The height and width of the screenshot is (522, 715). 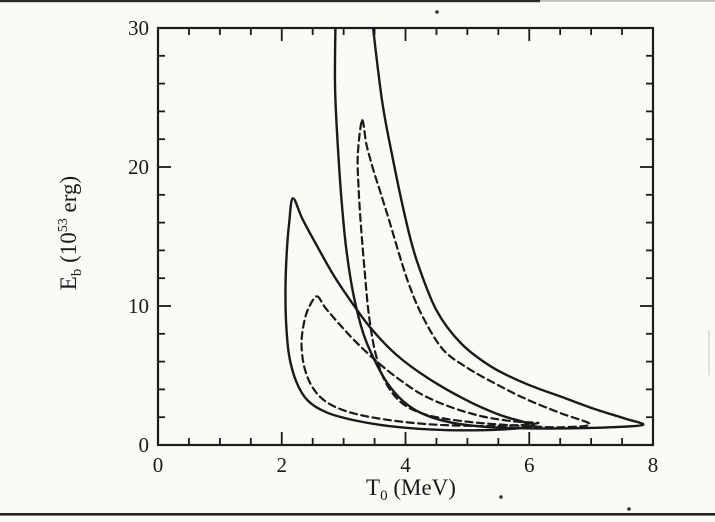 What do you see at coordinates (144, 445) in the screenshot?
I see `y-tick-label: 0` at bounding box center [144, 445].